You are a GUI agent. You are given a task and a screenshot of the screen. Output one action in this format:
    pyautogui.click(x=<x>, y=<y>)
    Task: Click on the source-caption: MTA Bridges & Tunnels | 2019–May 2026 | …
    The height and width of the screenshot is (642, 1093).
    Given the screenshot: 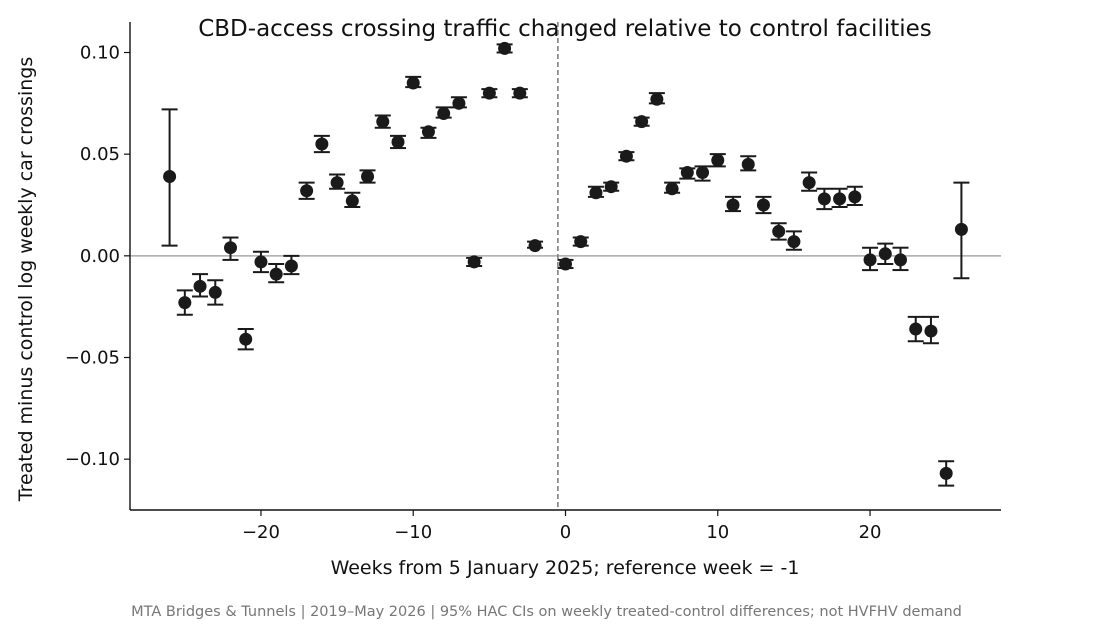 What is the action you would take?
    pyautogui.click(x=546, y=612)
    